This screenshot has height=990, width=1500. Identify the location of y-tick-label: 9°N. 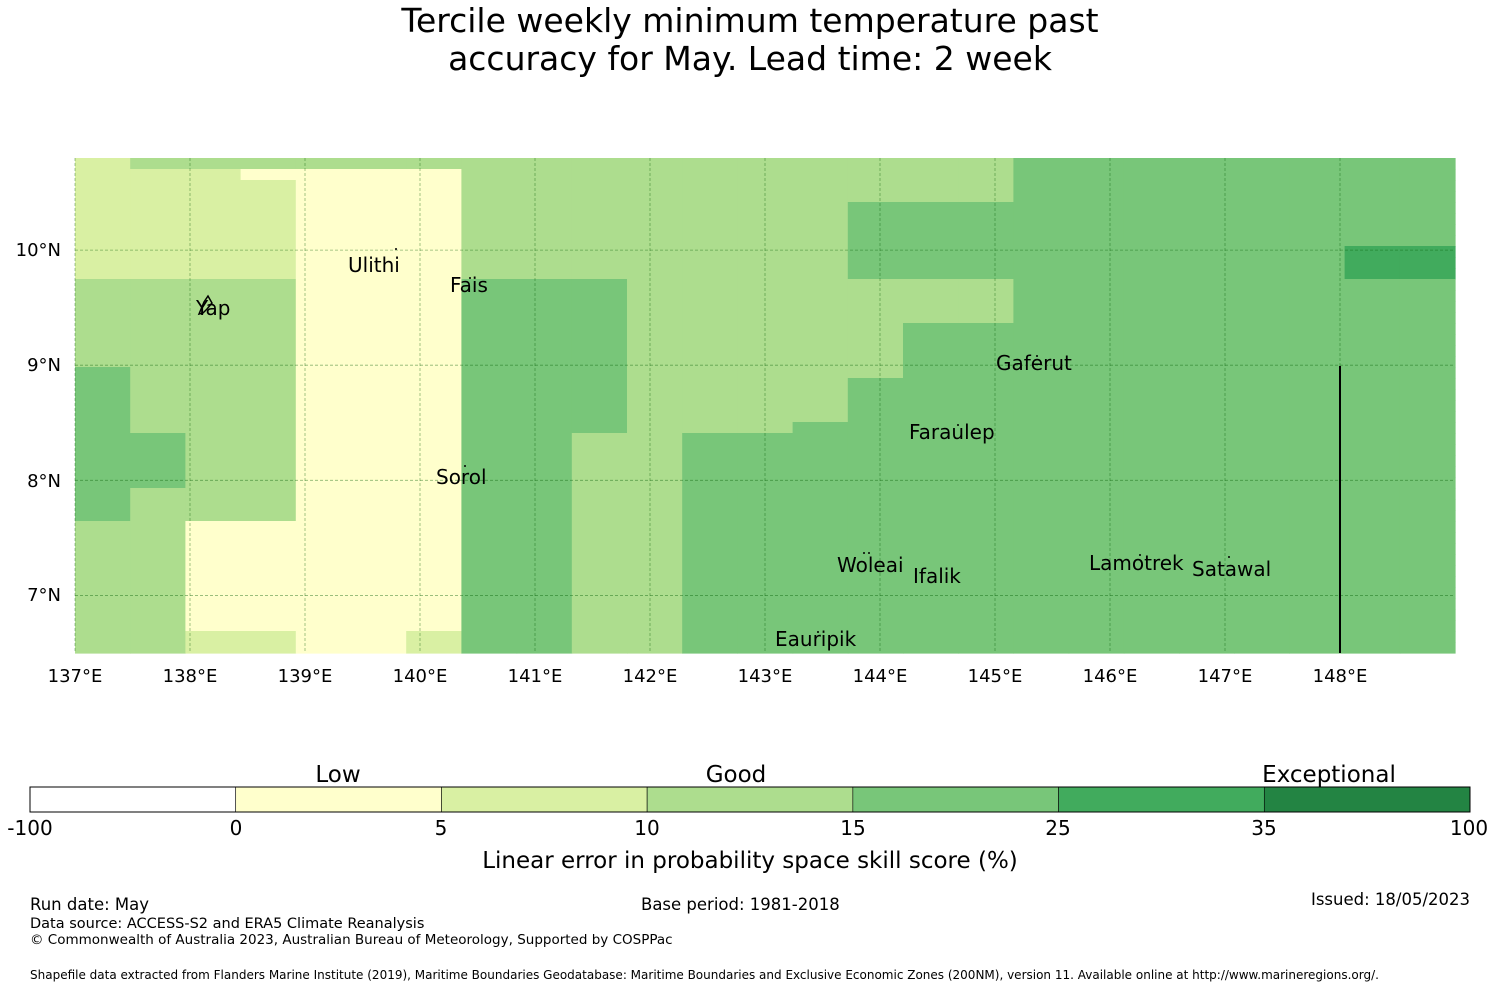
(44, 365).